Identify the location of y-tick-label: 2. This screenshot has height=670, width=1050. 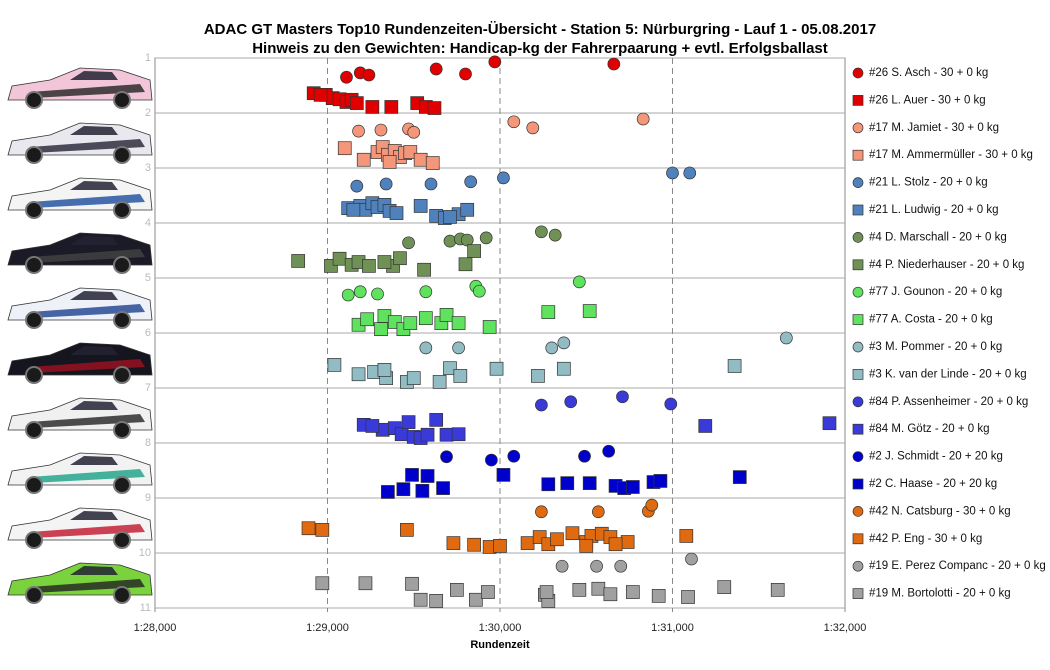
(148, 113).